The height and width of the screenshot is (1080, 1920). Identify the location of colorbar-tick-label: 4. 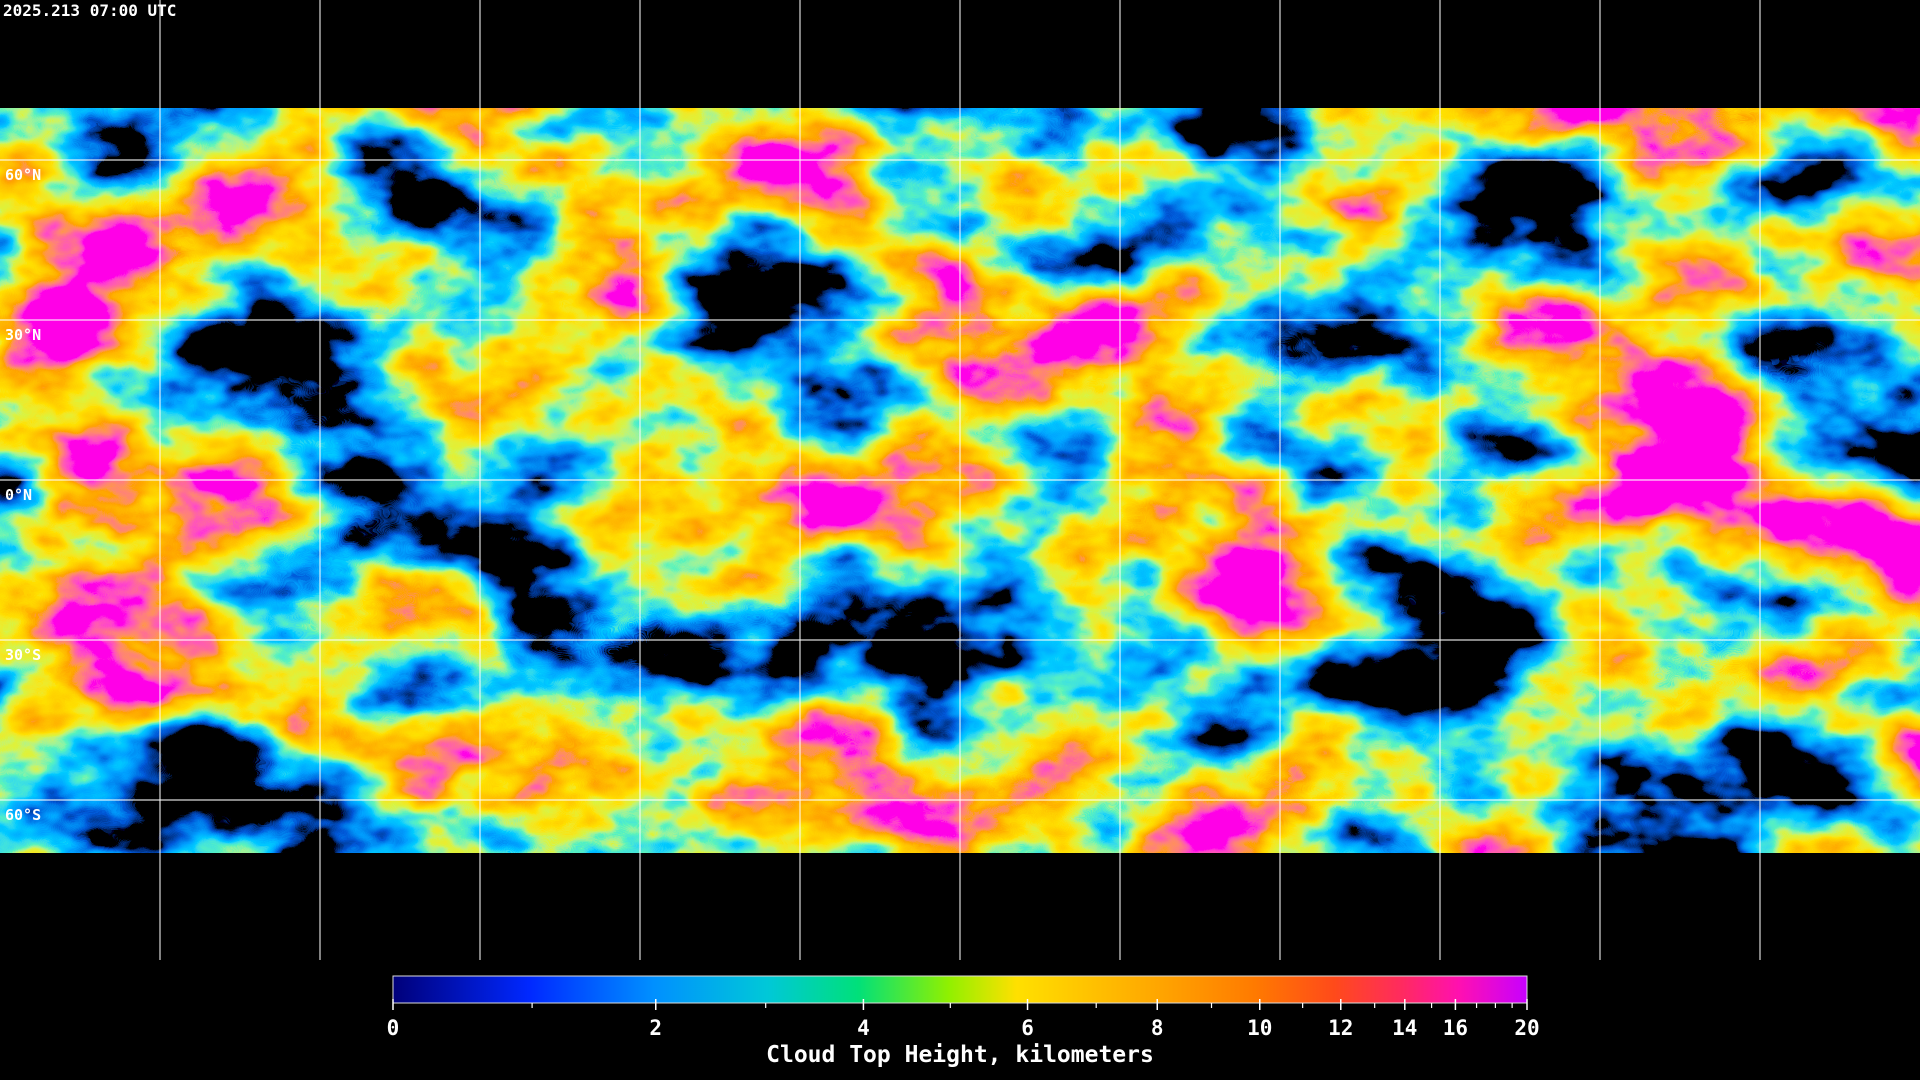
(863, 1028).